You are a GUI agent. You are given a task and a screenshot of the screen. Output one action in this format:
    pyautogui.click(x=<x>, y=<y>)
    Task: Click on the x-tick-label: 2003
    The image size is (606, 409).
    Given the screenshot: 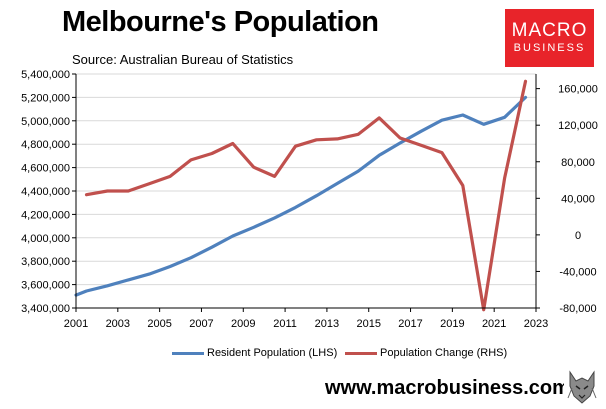 What is the action you would take?
    pyautogui.click(x=118, y=324)
    